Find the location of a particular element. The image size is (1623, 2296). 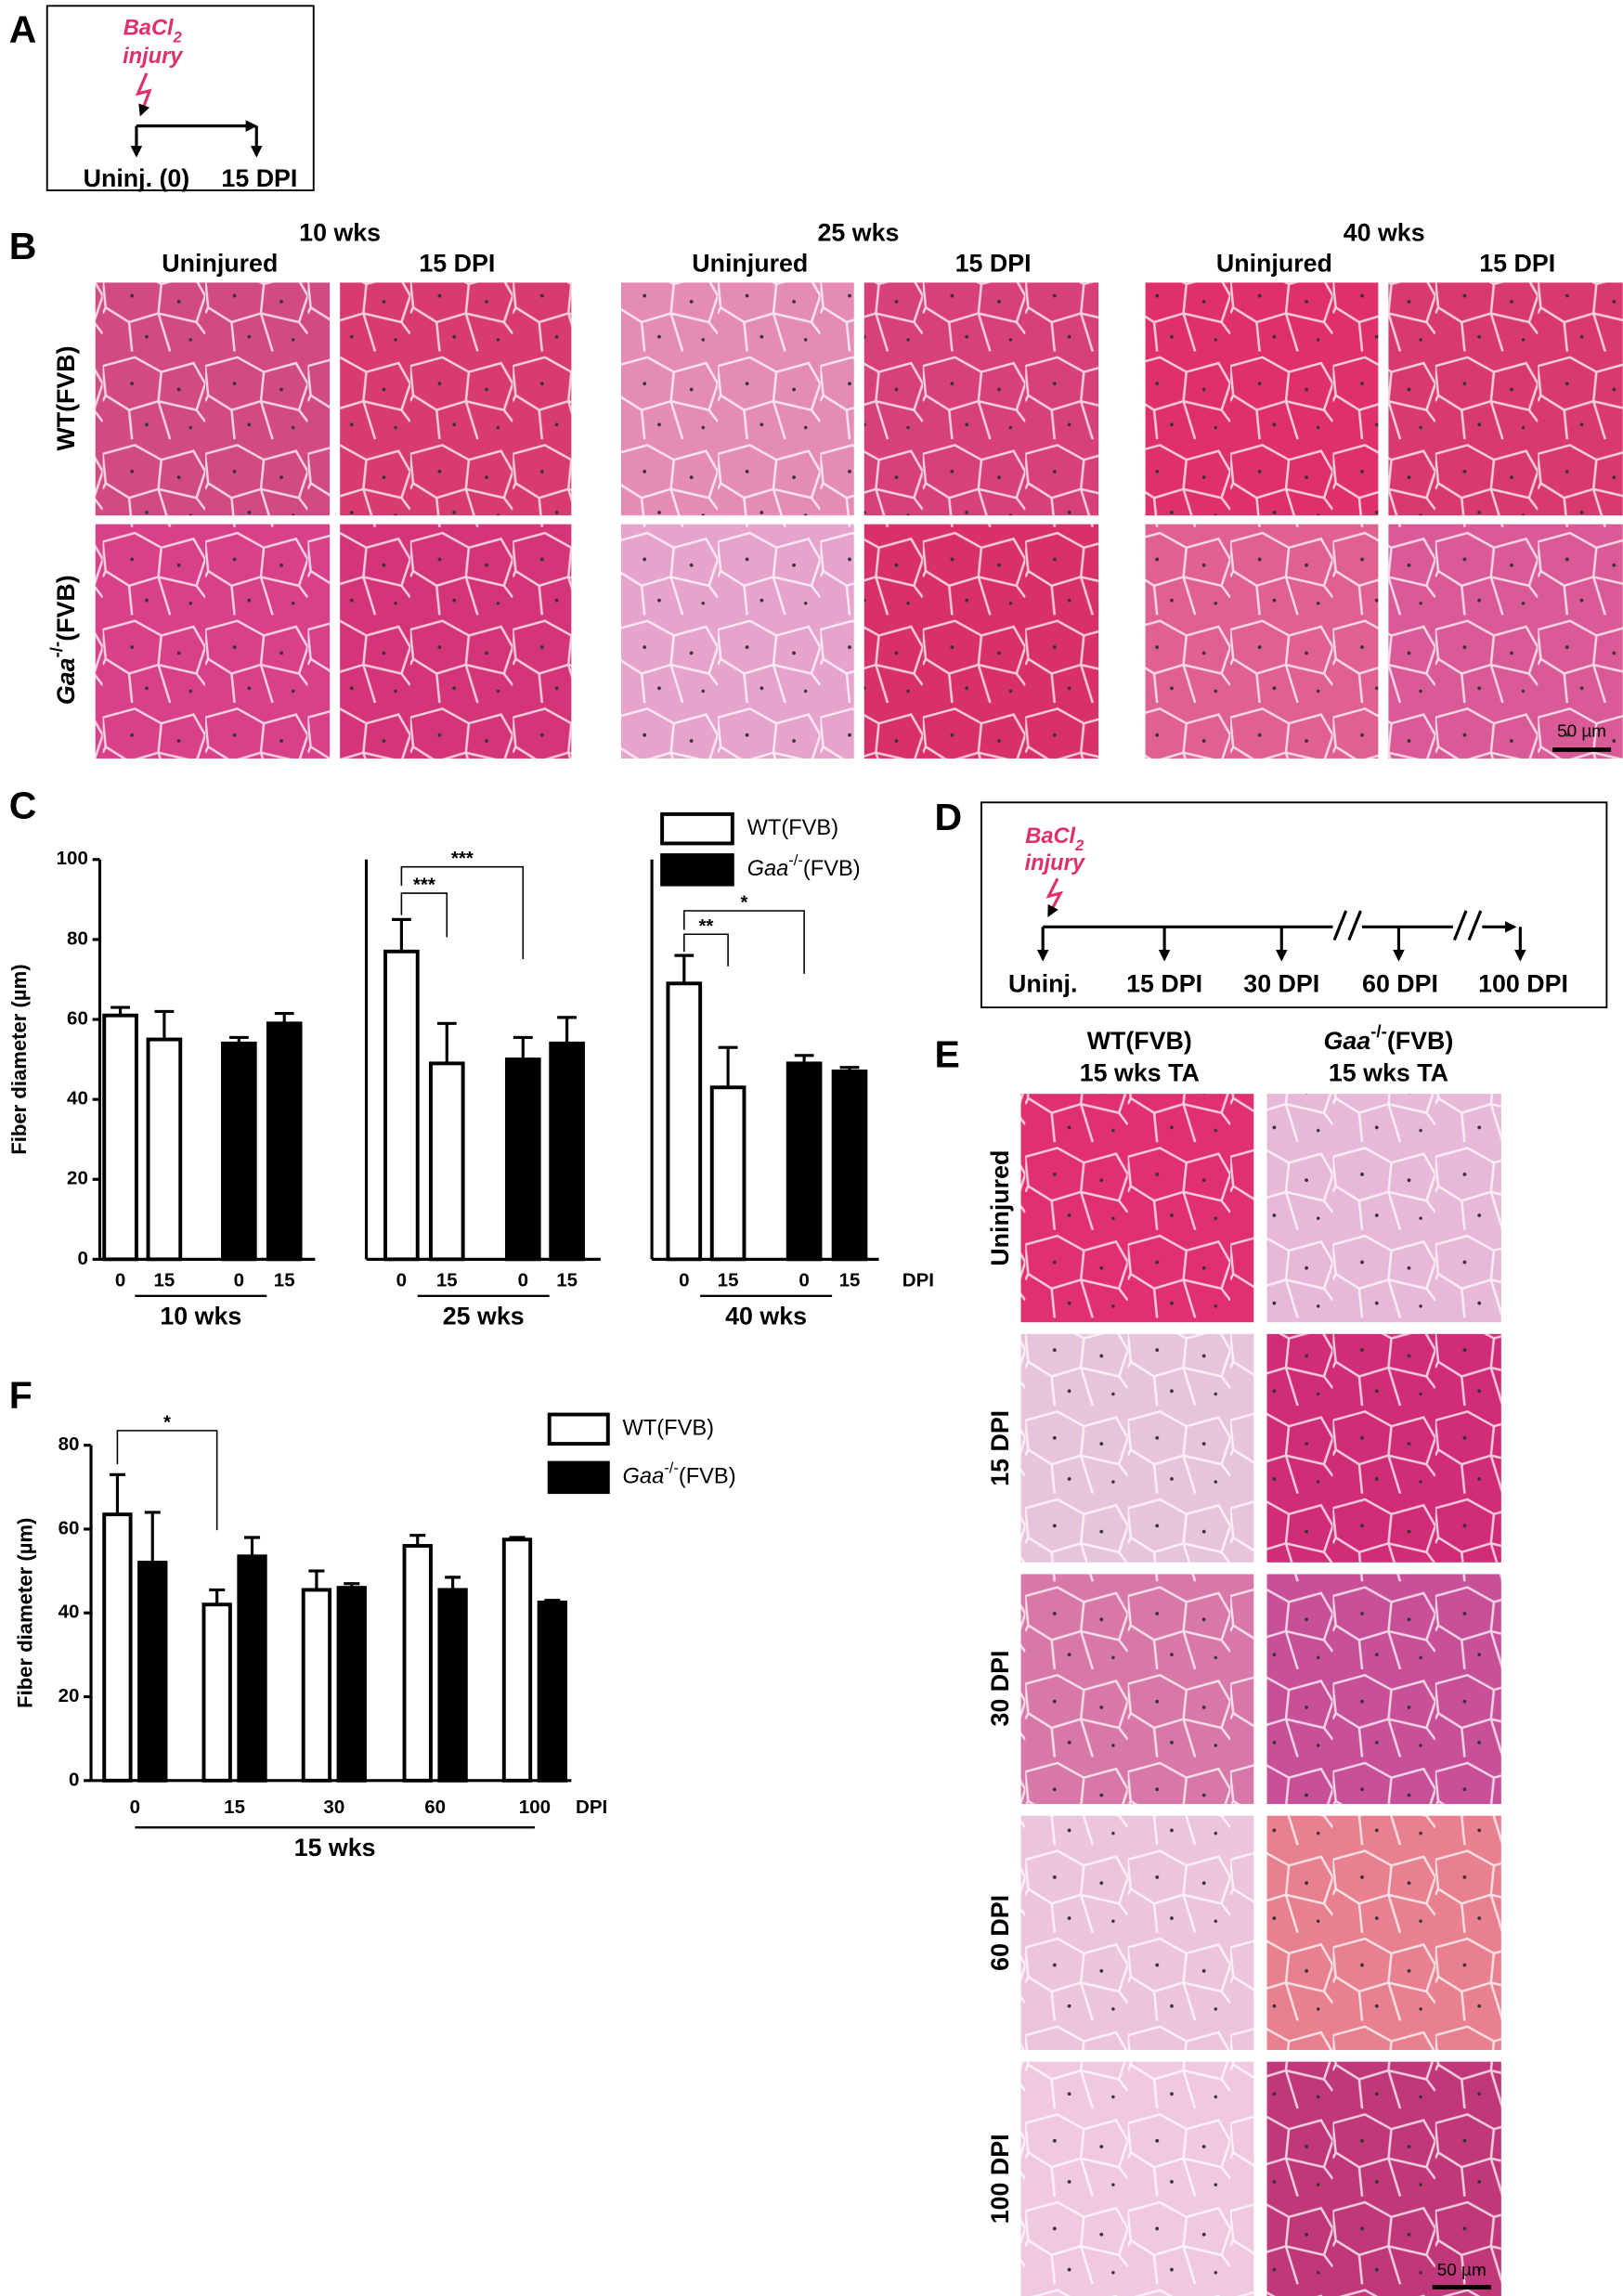

timepoint: 15 DPI is located at coordinates (259, 178).